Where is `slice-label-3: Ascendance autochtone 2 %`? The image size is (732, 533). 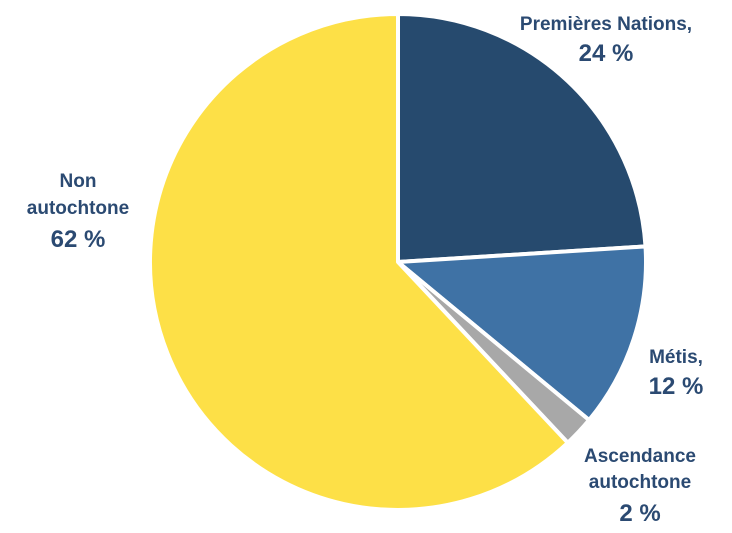 slice-label-3: Ascendance autochtone 2 % is located at coordinates (640, 486).